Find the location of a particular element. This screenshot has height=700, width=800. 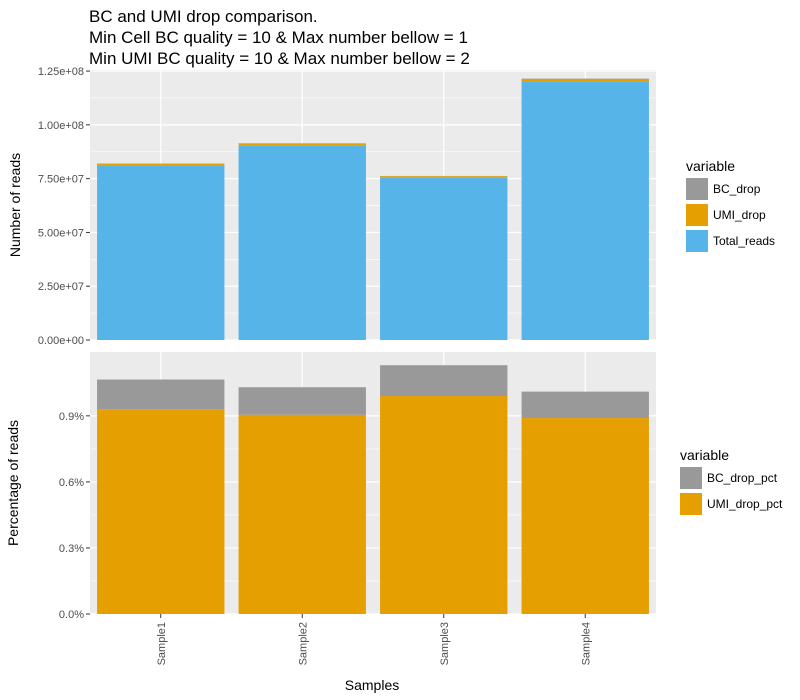

y-tick-label: 2.50e+07 is located at coordinates (61, 287).